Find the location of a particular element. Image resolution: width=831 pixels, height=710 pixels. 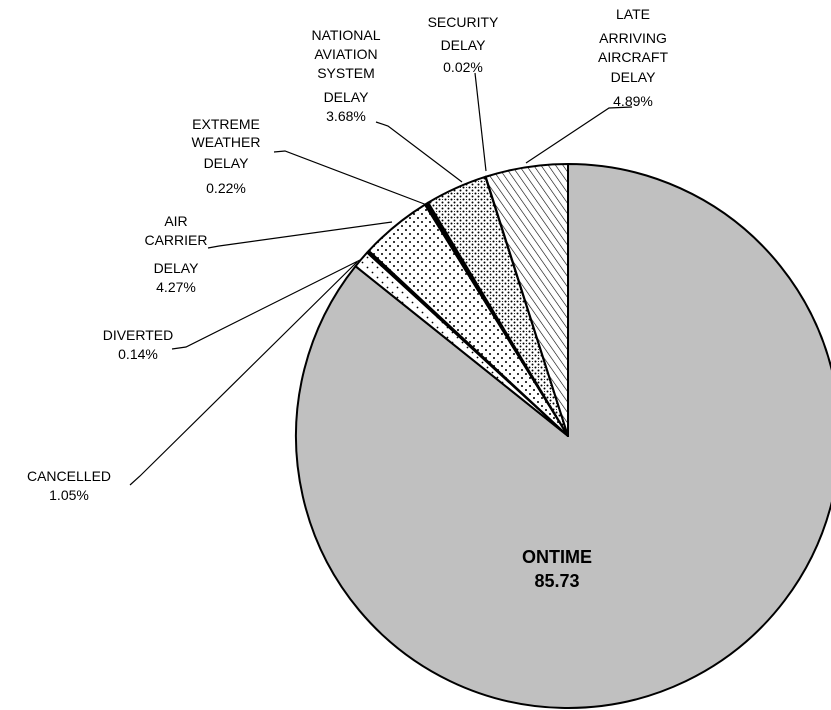

leader-line-national-aviation-system-delay is located at coordinates (419, 152).